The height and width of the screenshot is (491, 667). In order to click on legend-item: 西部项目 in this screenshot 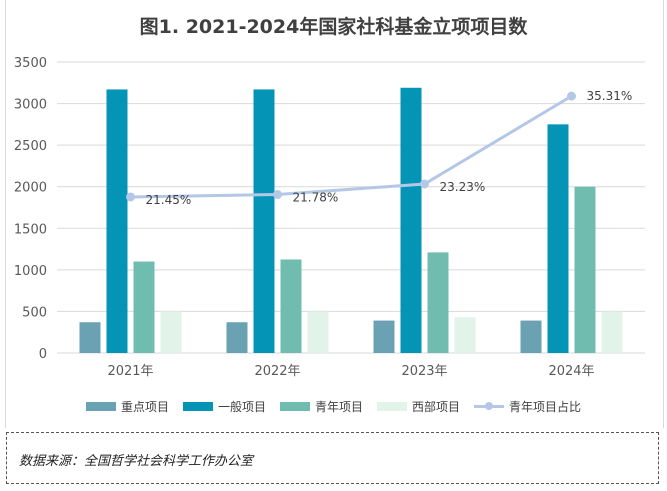, I will do `click(418, 406)`.